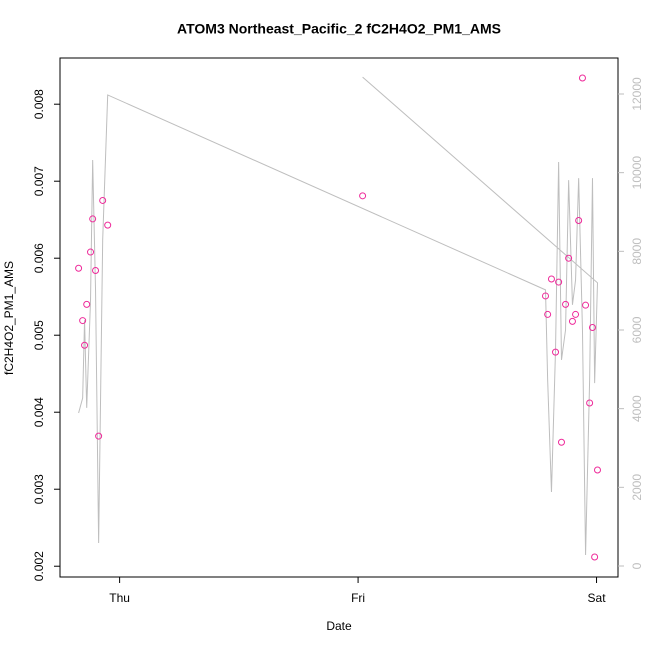 This screenshot has height=650, width=650. I want to click on x-tick-label: Thu, so click(119, 598).